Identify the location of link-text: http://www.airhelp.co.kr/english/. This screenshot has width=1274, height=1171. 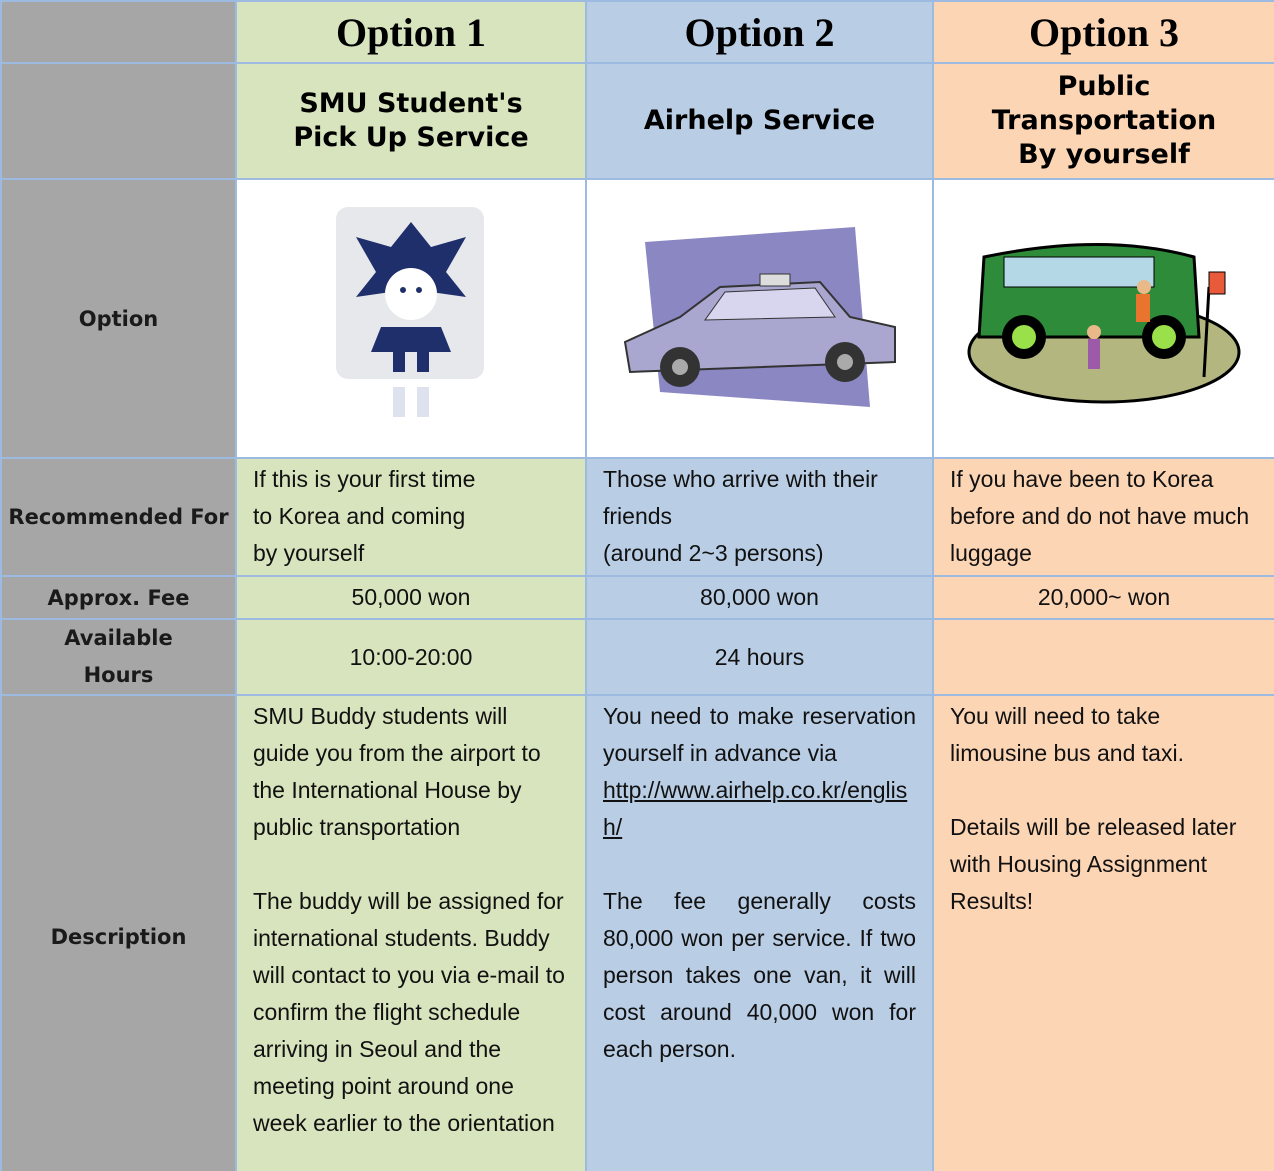
(755, 808).